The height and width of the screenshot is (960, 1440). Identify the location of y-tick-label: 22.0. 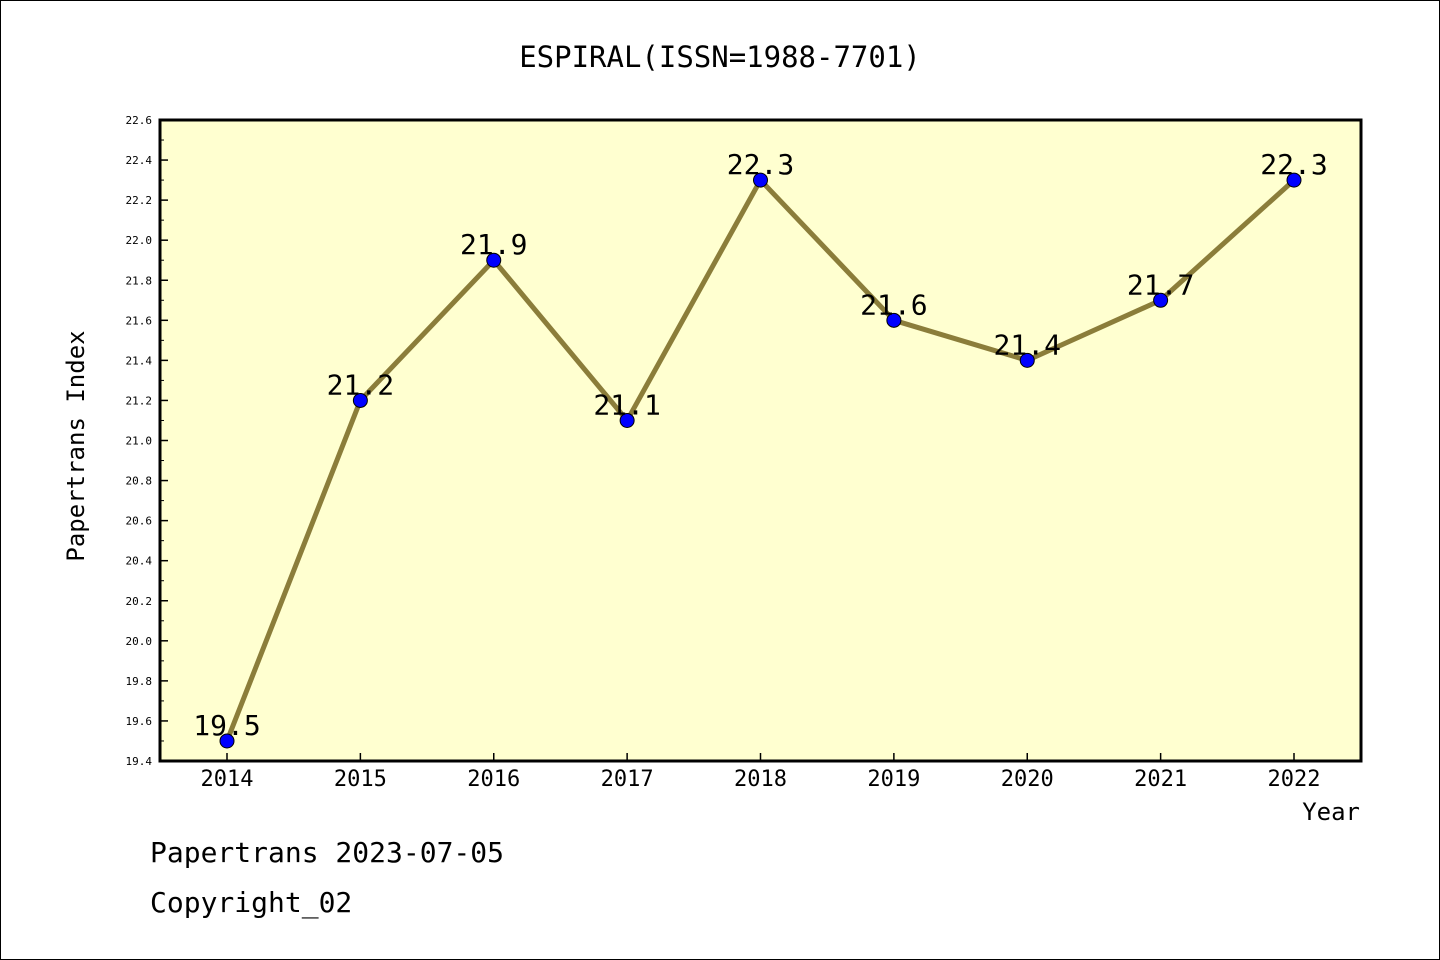
(139, 240).